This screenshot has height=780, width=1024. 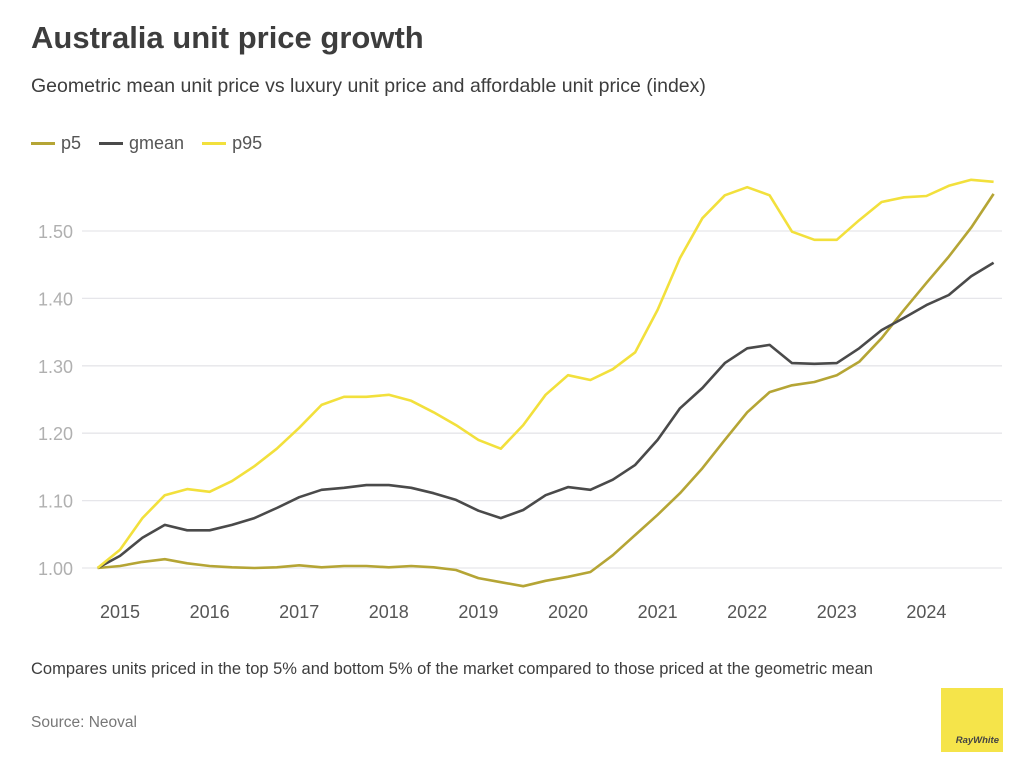 What do you see at coordinates (55, 502) in the screenshot?
I see `y-tick-label: 1.10` at bounding box center [55, 502].